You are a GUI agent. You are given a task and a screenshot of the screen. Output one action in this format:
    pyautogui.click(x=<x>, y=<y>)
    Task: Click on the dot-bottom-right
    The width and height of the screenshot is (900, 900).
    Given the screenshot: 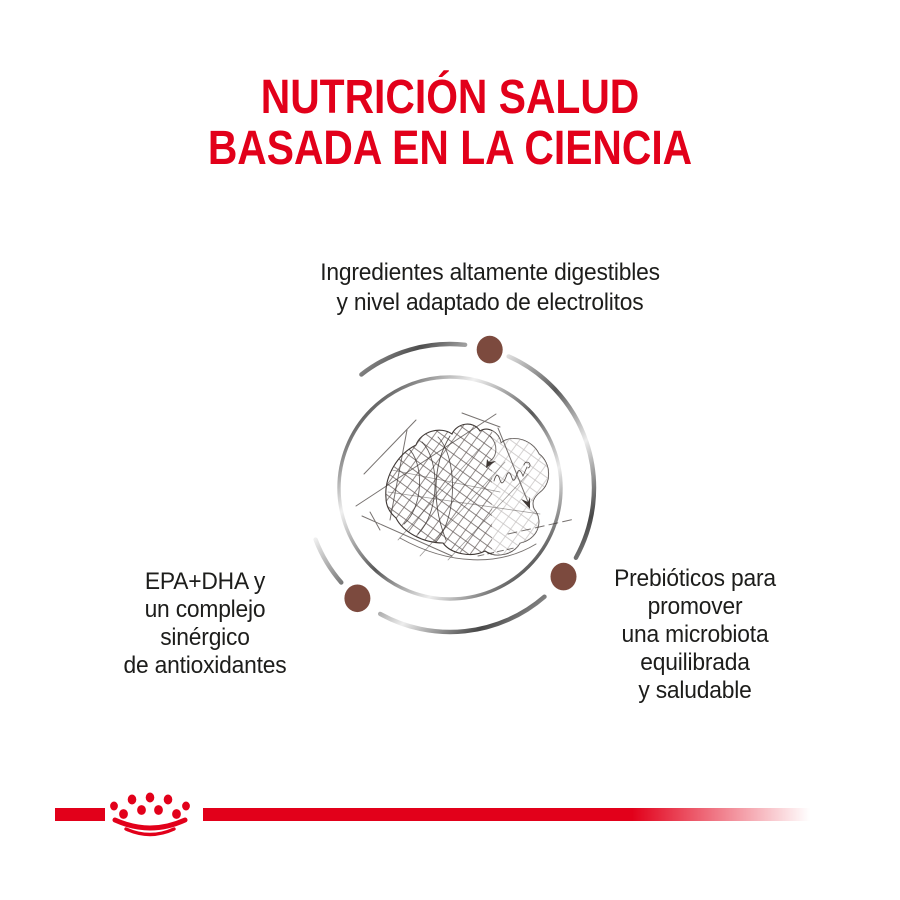 What is the action you would take?
    pyautogui.click(x=563, y=576)
    